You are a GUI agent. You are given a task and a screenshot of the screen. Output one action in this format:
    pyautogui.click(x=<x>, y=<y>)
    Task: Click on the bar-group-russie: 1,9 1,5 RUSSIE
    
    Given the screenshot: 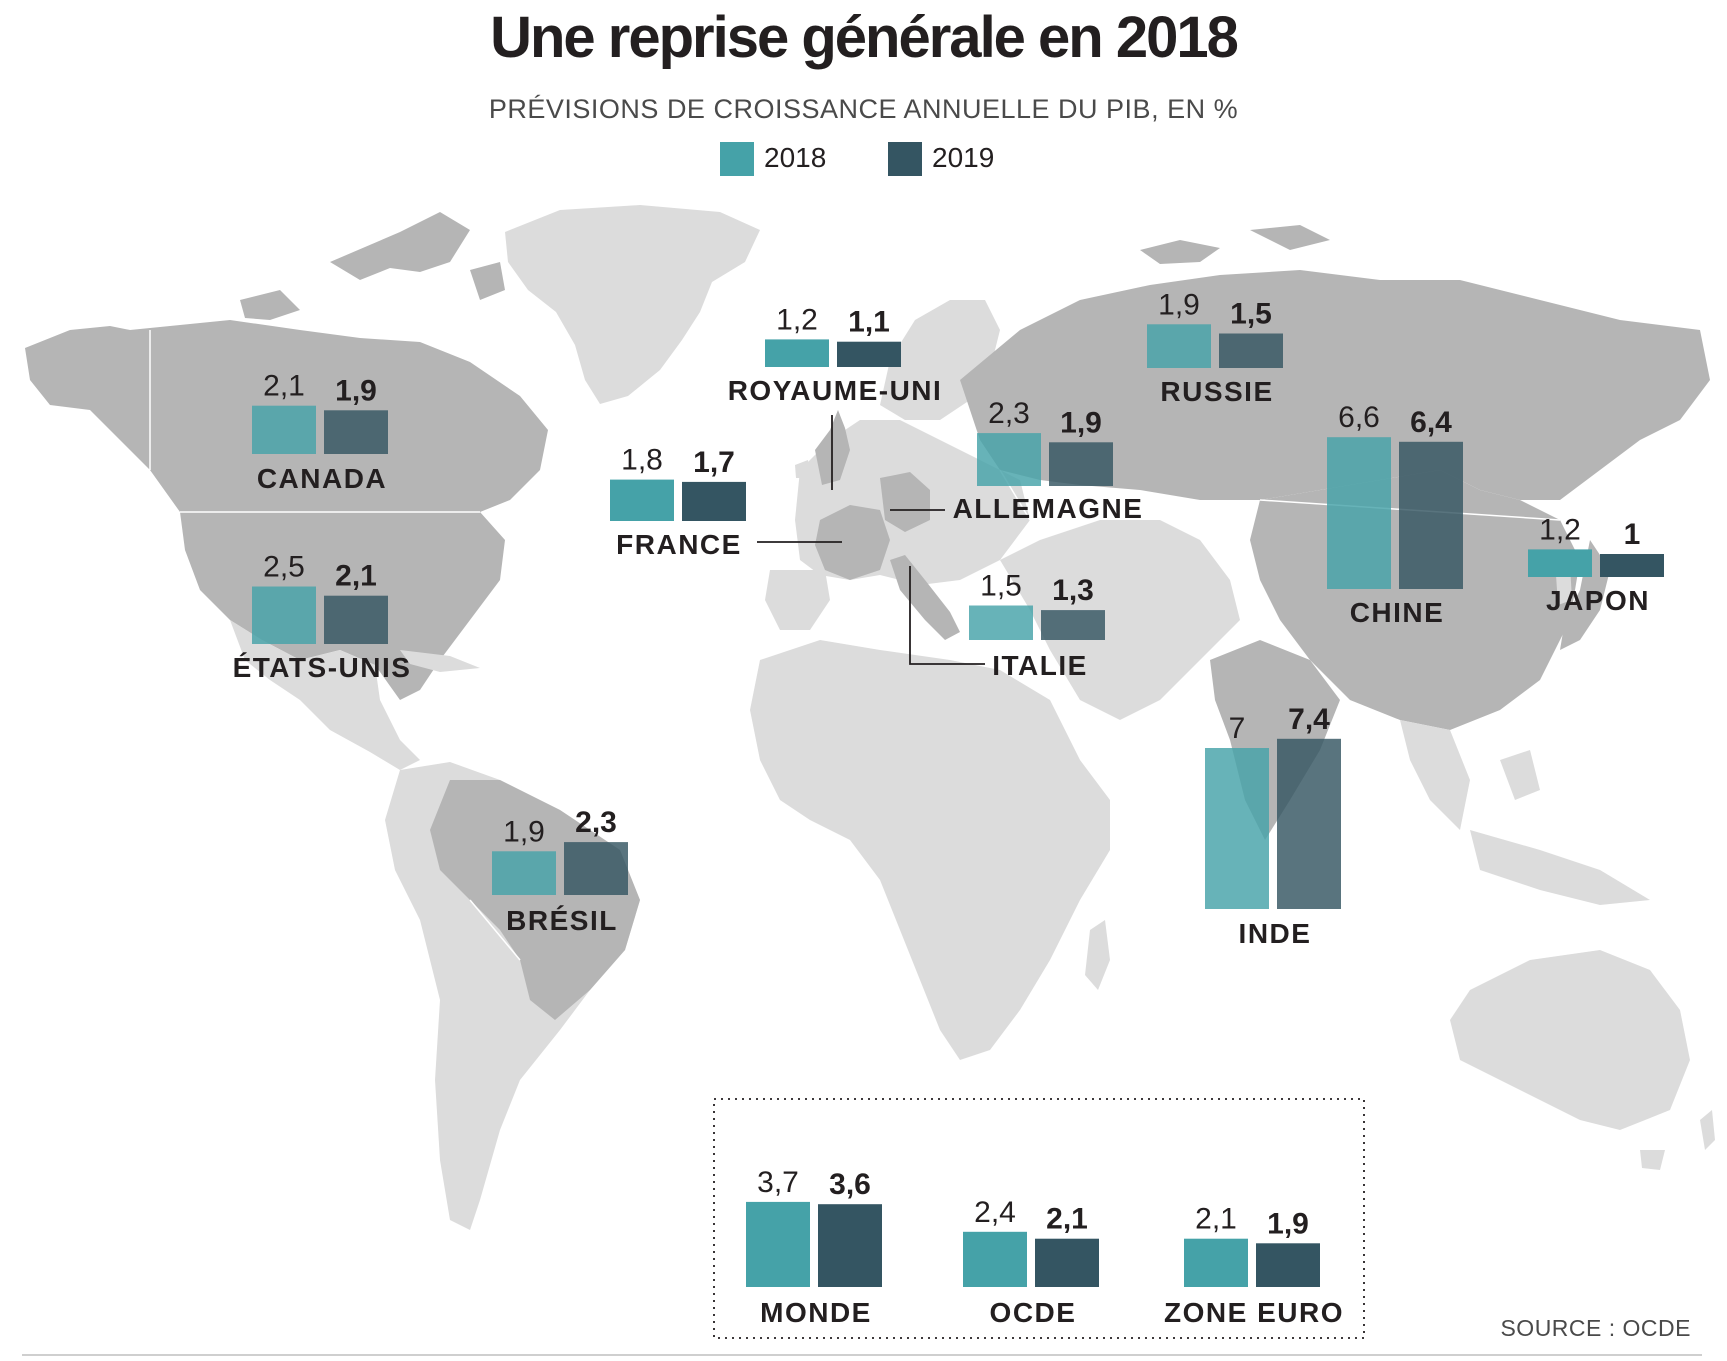 What is the action you would take?
    pyautogui.click(x=1215, y=347)
    